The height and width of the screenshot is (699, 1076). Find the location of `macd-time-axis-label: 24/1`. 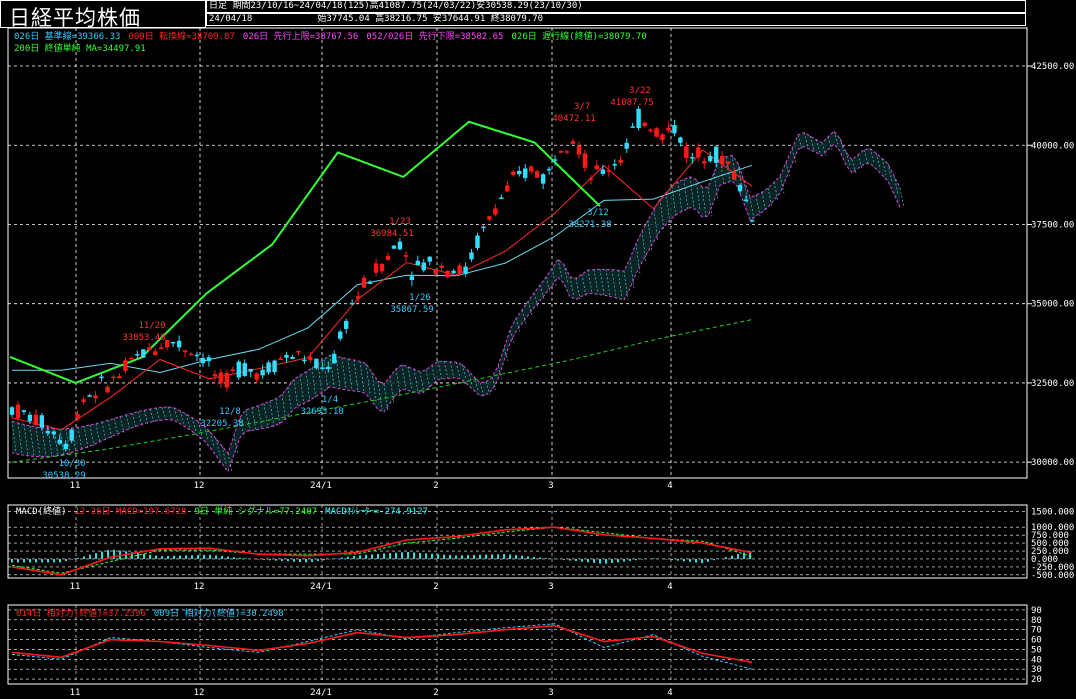

macd-time-axis-label: 24/1 is located at coordinates (321, 587).